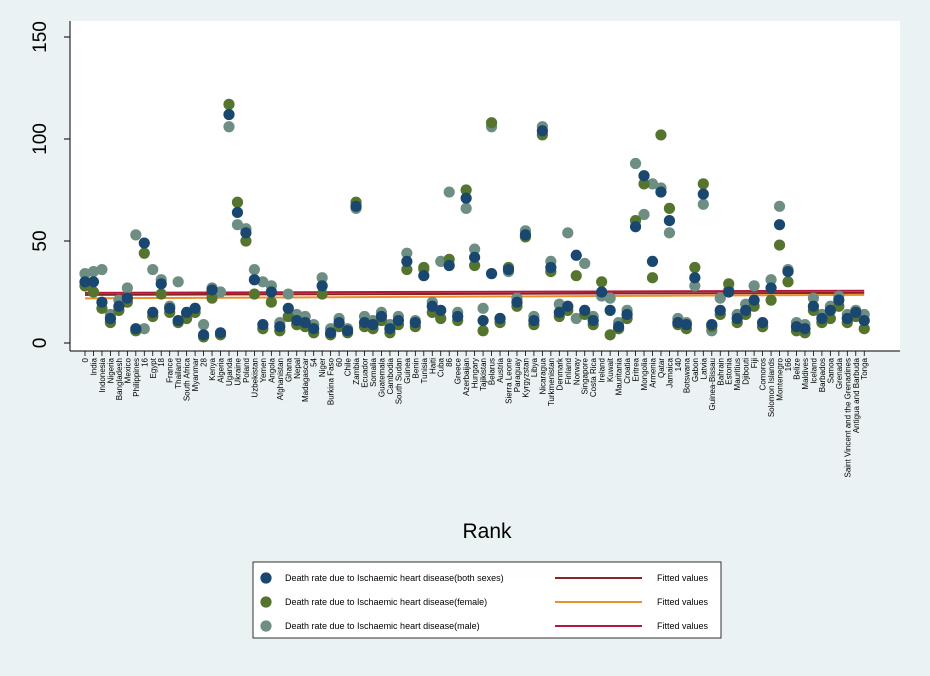 This screenshot has height=676, width=930. I want to click on x-tick-label: Finland, so click(568, 371).